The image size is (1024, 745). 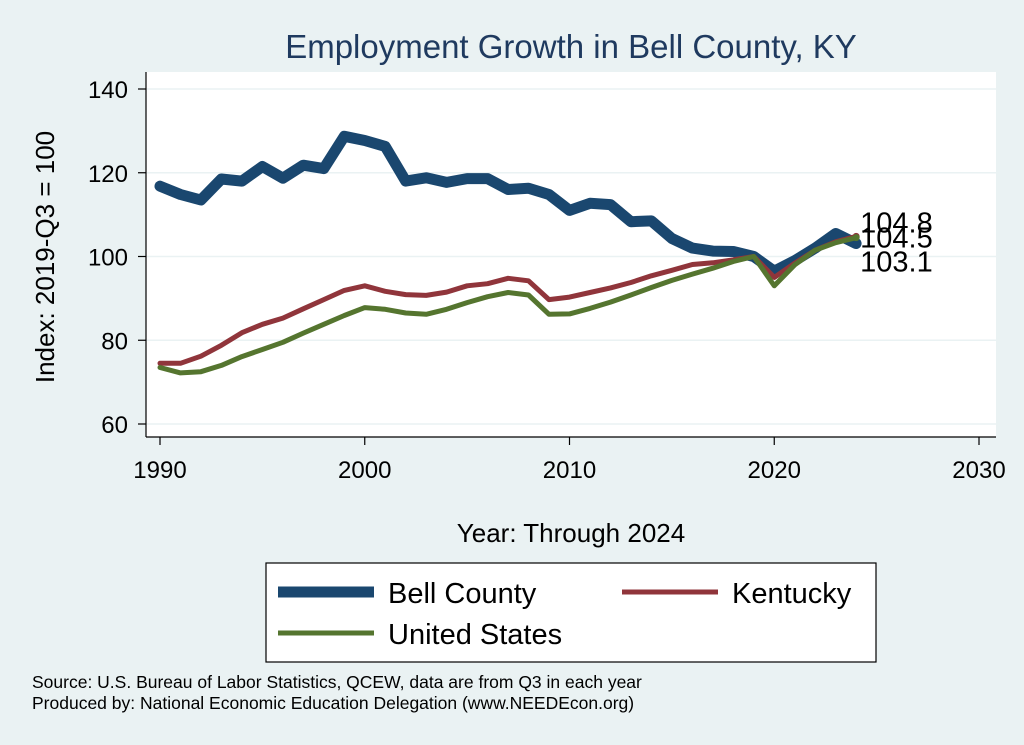 I want to click on y-tick-label-100: 100, so click(x=108, y=258).